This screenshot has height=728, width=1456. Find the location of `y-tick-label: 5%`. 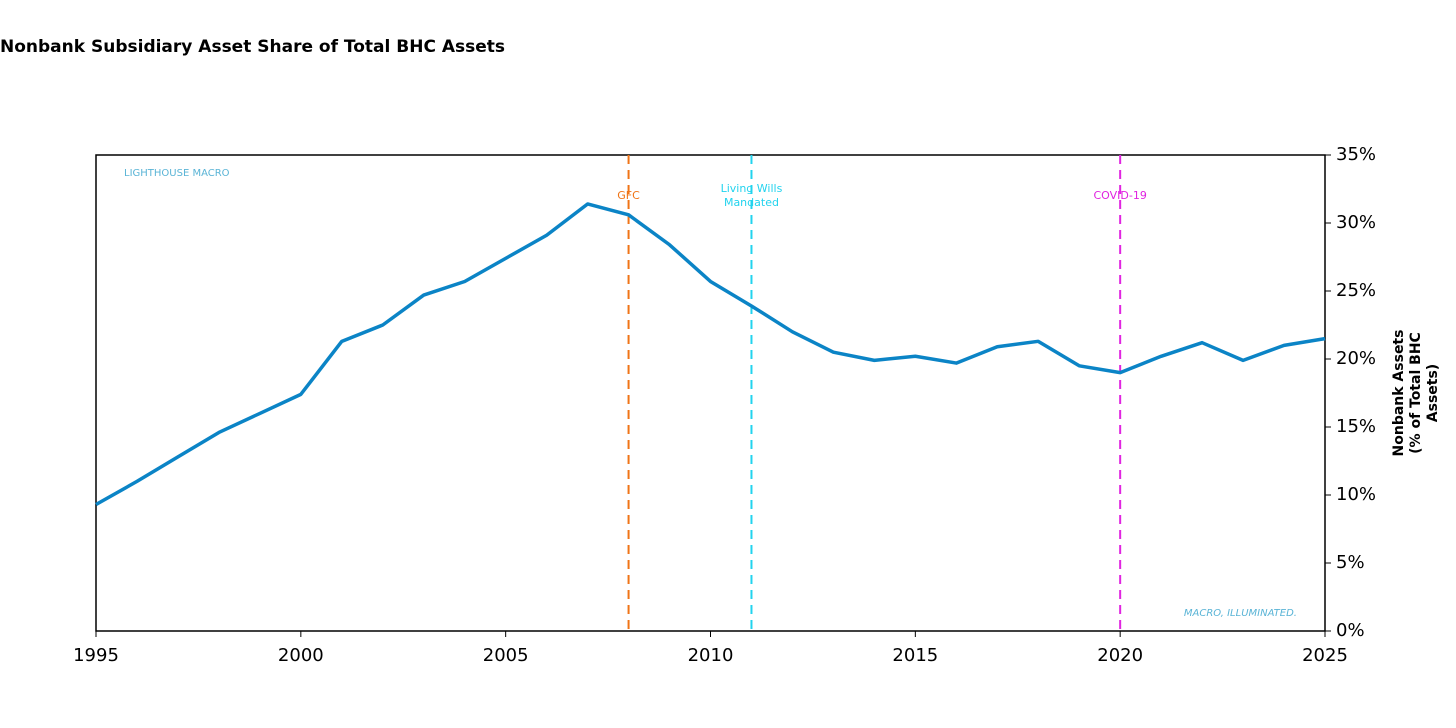

y-tick-label: 5% is located at coordinates (1350, 562).